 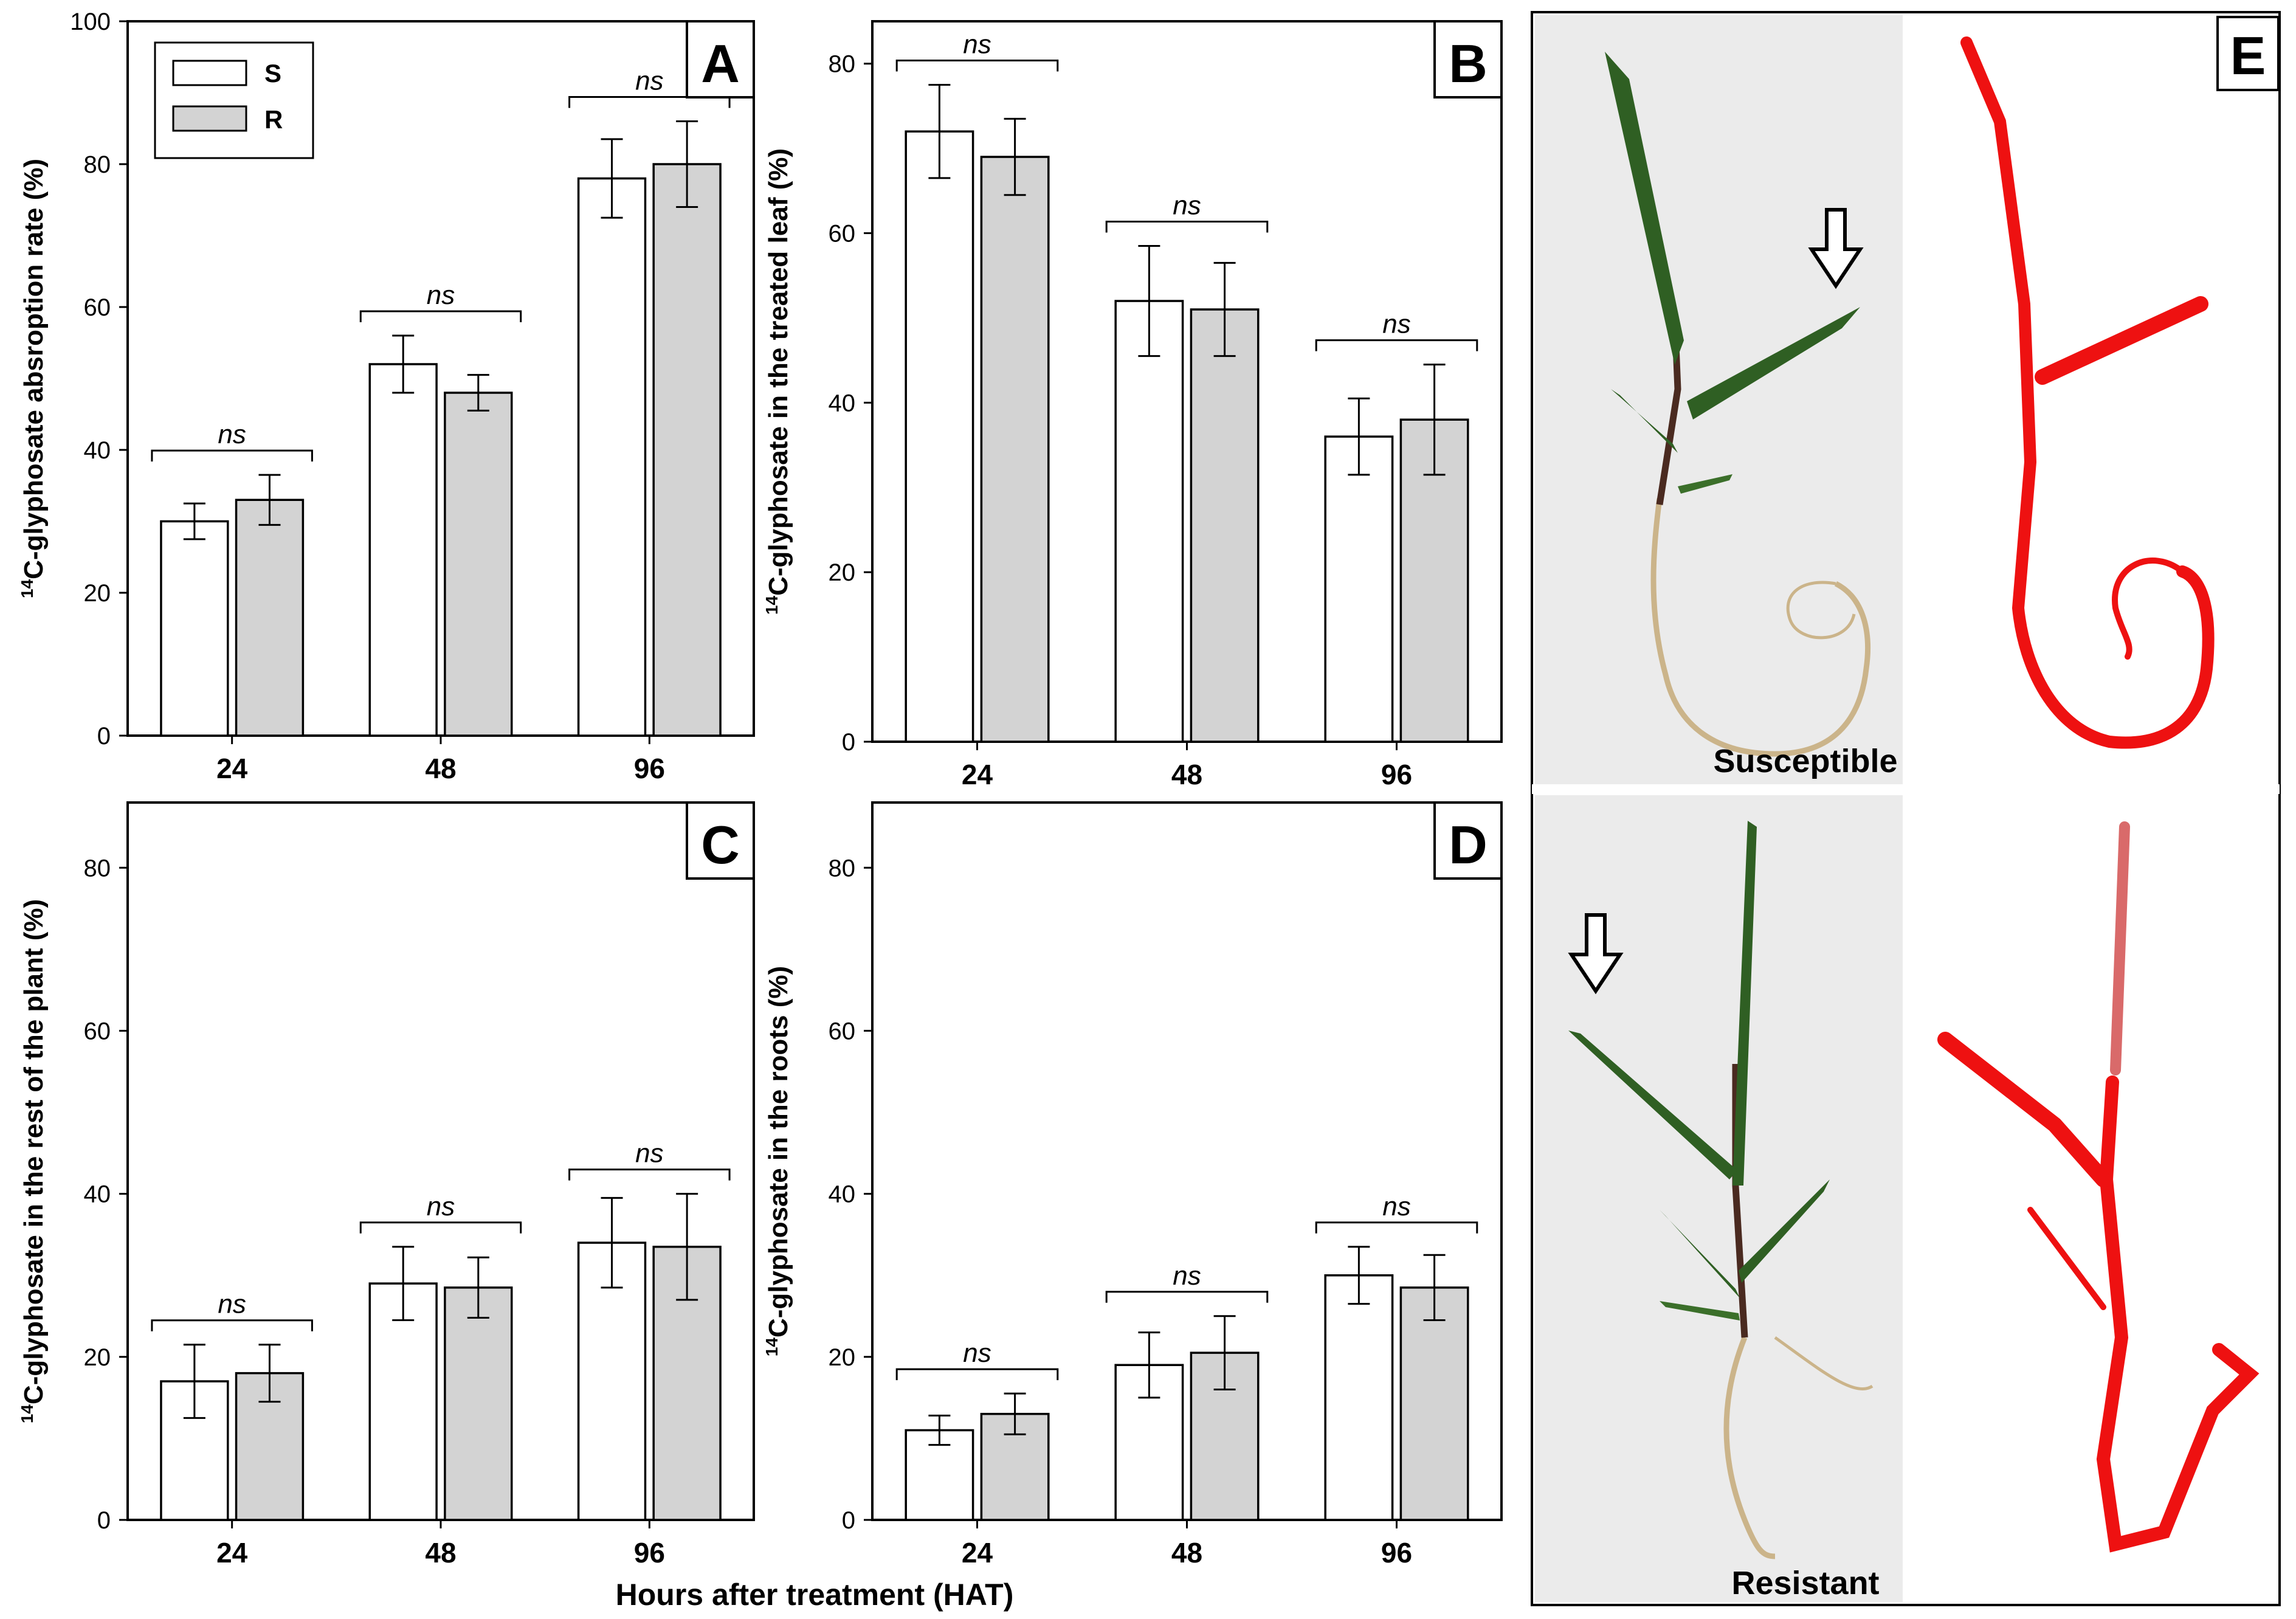 What do you see at coordinates (97, 1358) in the screenshot?
I see `y-tick-label: 20` at bounding box center [97, 1358].